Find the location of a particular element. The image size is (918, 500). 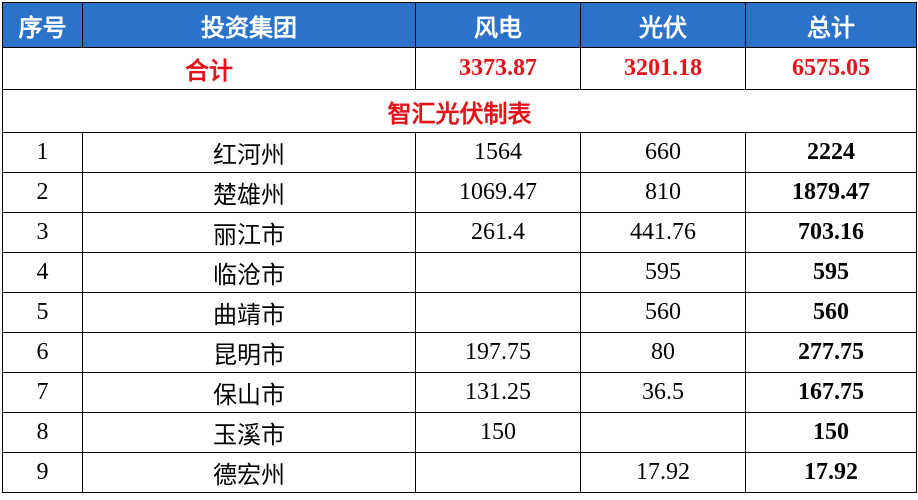

table-cell: 660 is located at coordinates (663, 152).